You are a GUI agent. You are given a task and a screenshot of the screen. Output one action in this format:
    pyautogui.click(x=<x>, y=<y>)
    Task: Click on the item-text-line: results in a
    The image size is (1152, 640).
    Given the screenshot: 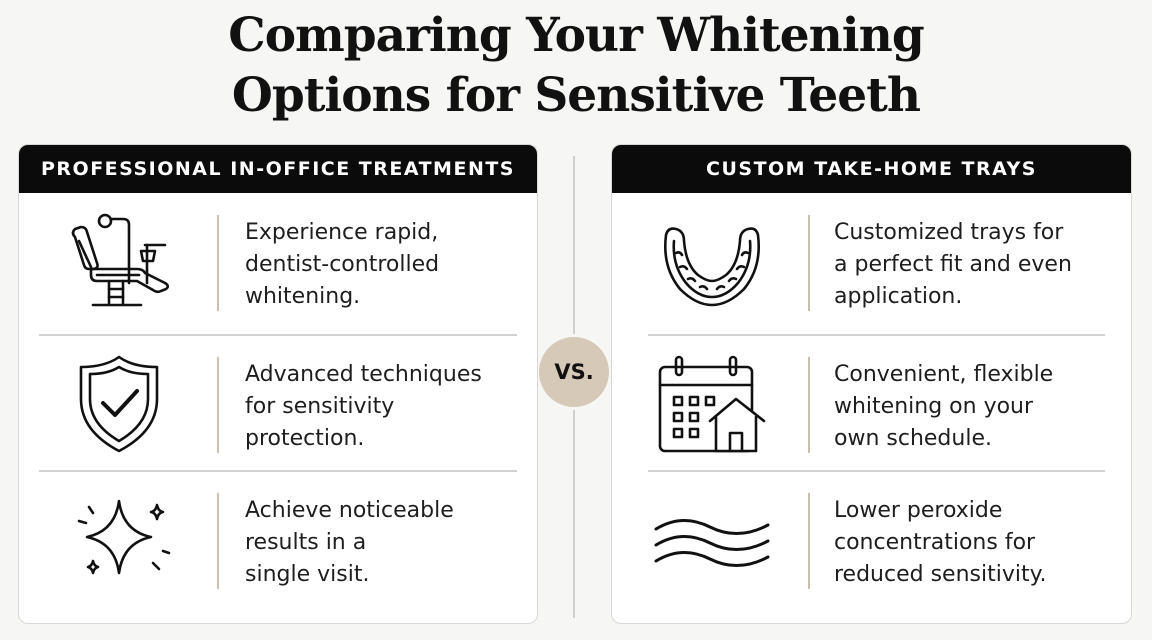 What is the action you would take?
    pyautogui.click(x=306, y=542)
    